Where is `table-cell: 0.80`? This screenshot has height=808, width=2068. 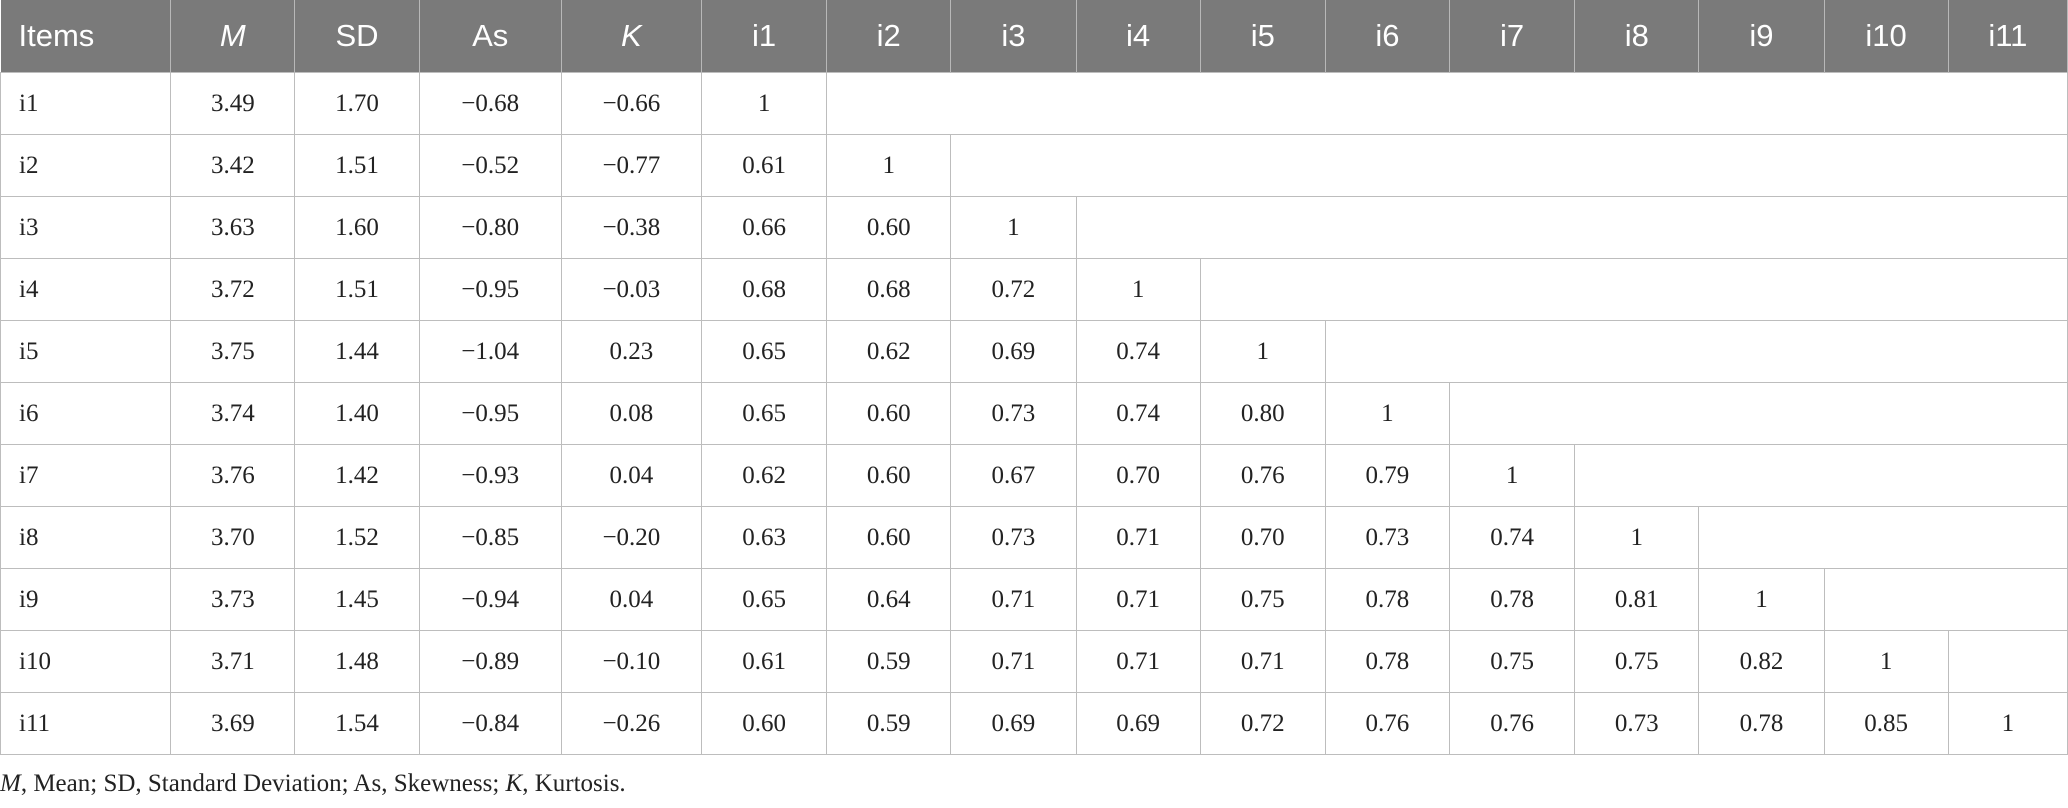
table-cell: 0.80 is located at coordinates (1262, 413).